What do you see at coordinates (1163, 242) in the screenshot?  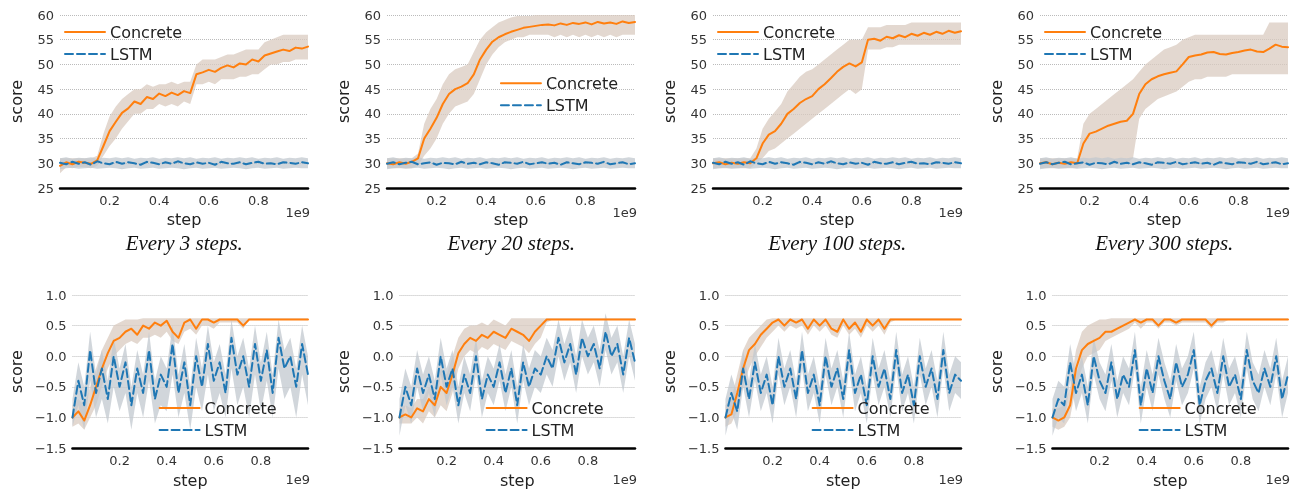 I see `text: Every 300 steps.` at bounding box center [1163, 242].